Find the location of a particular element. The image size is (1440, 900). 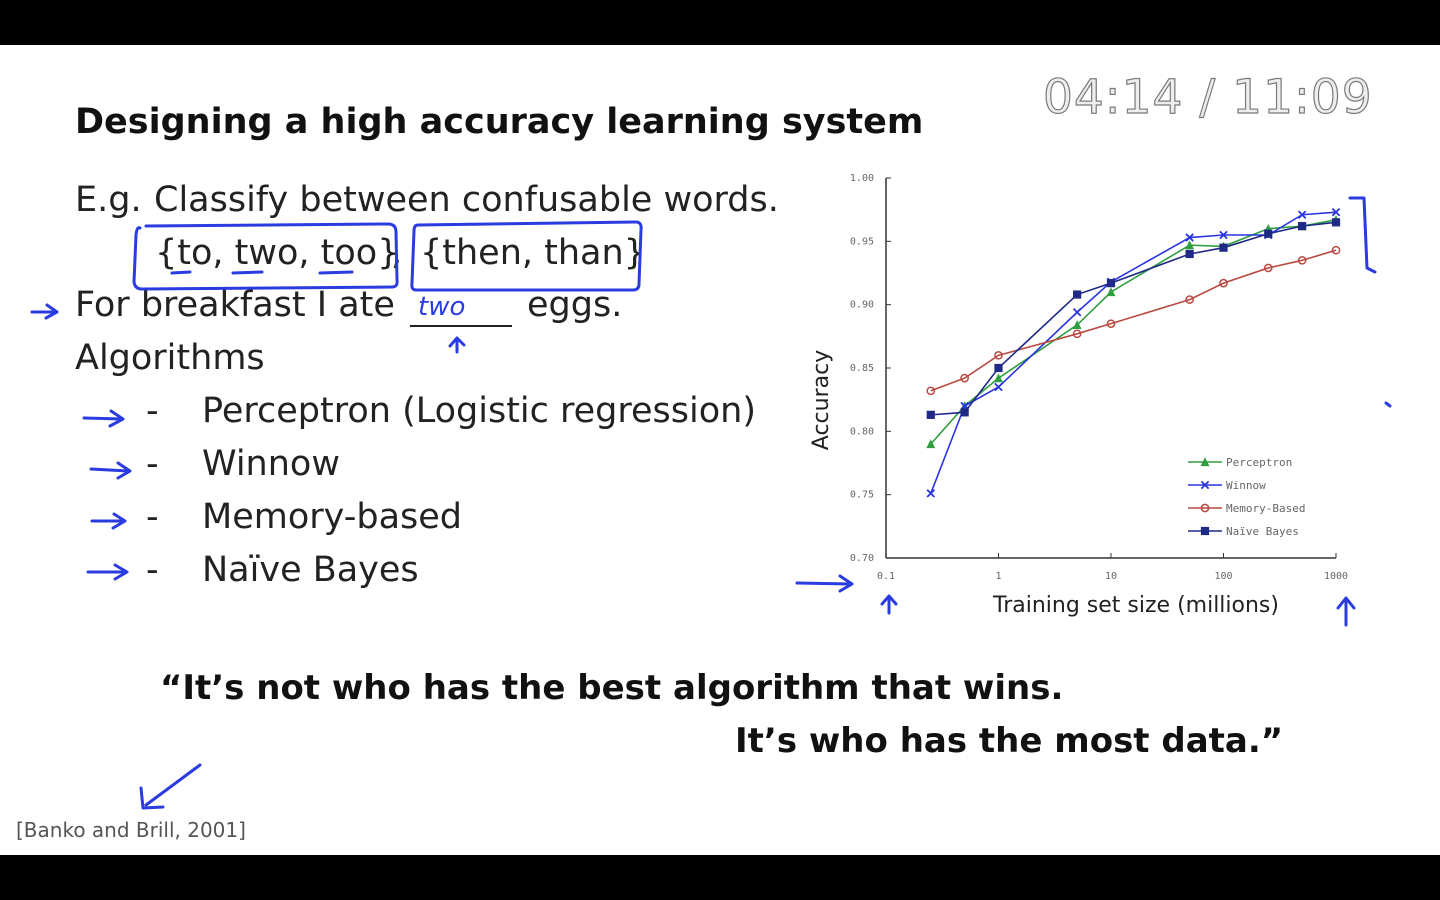

series-line-perceptron is located at coordinates (1133, 332).